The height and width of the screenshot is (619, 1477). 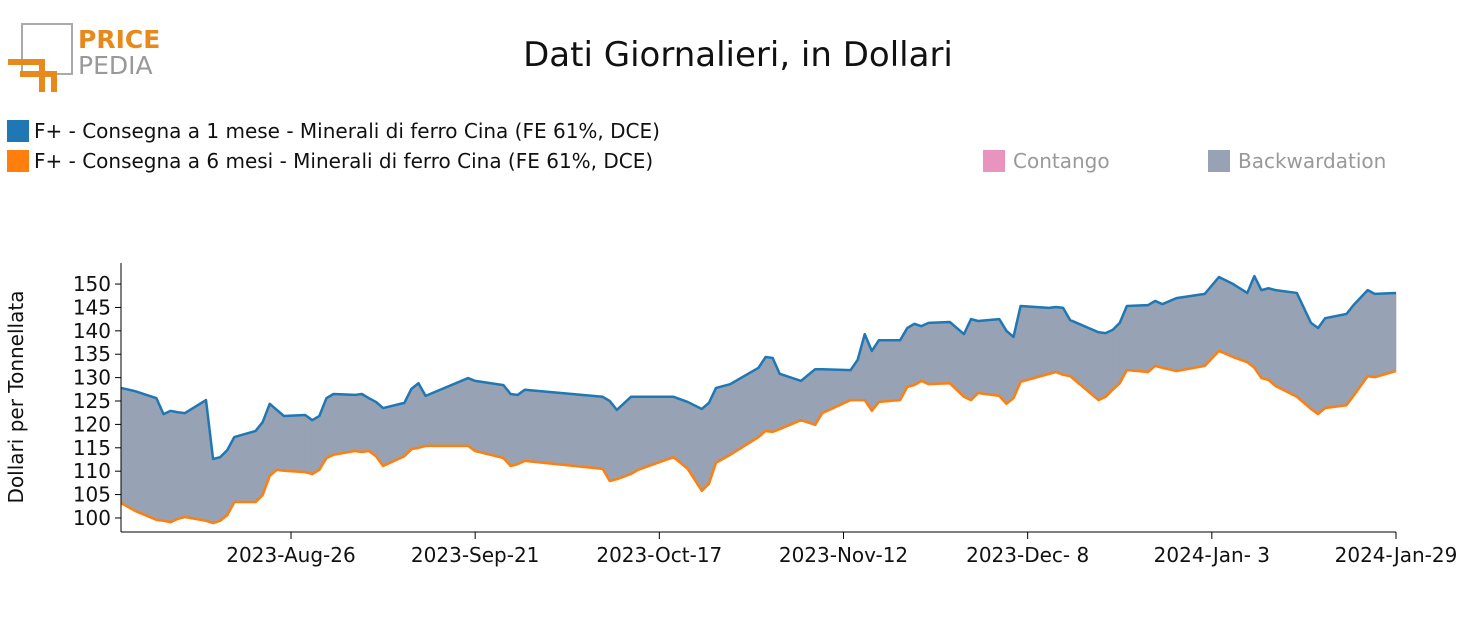 What do you see at coordinates (92, 378) in the screenshot?
I see `y-tick-label: 130` at bounding box center [92, 378].